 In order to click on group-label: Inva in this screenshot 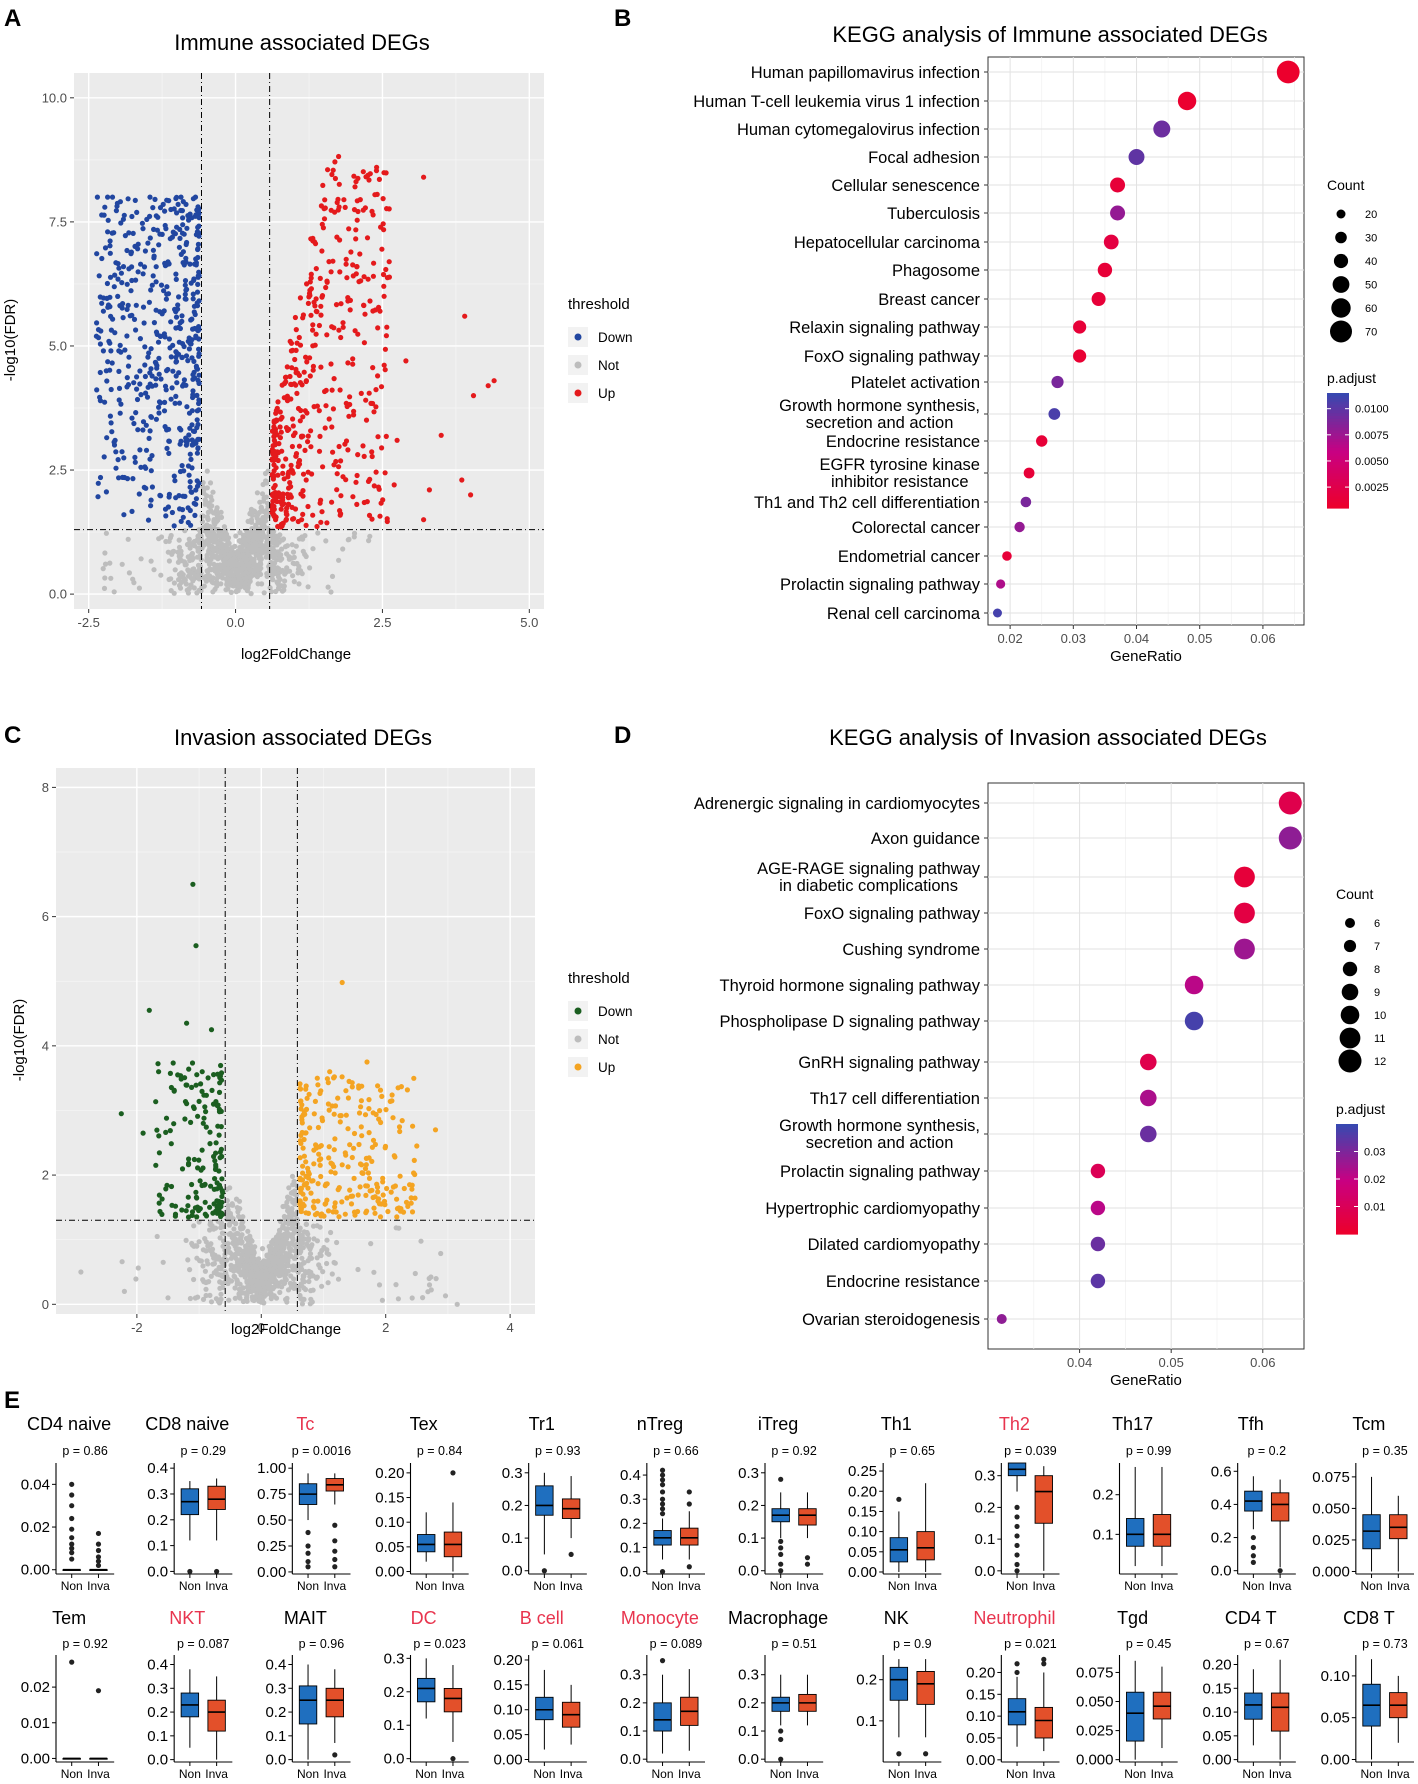, I will do `click(98, 1774)`.